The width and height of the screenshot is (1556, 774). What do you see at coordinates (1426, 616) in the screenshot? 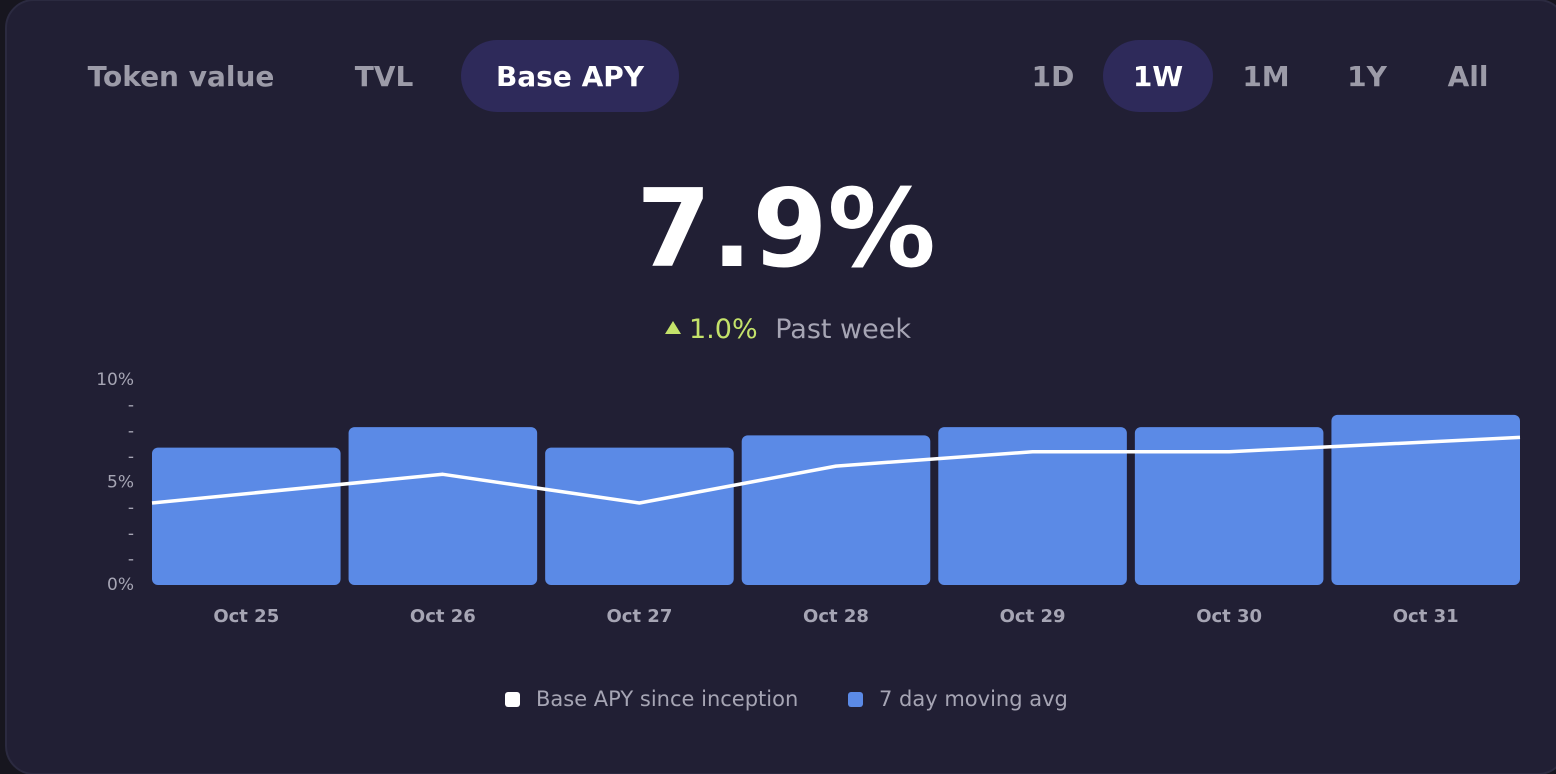
I see `x-tick-label: Oct 31` at bounding box center [1426, 616].